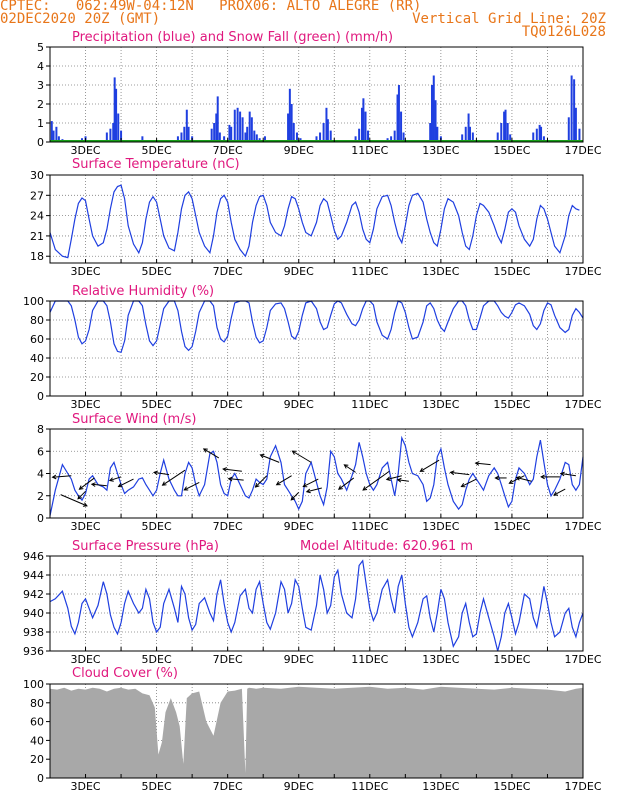 The height and width of the screenshot is (800, 618). What do you see at coordinates (37, 216) in the screenshot?
I see `y-tick-label: 24` at bounding box center [37, 216].